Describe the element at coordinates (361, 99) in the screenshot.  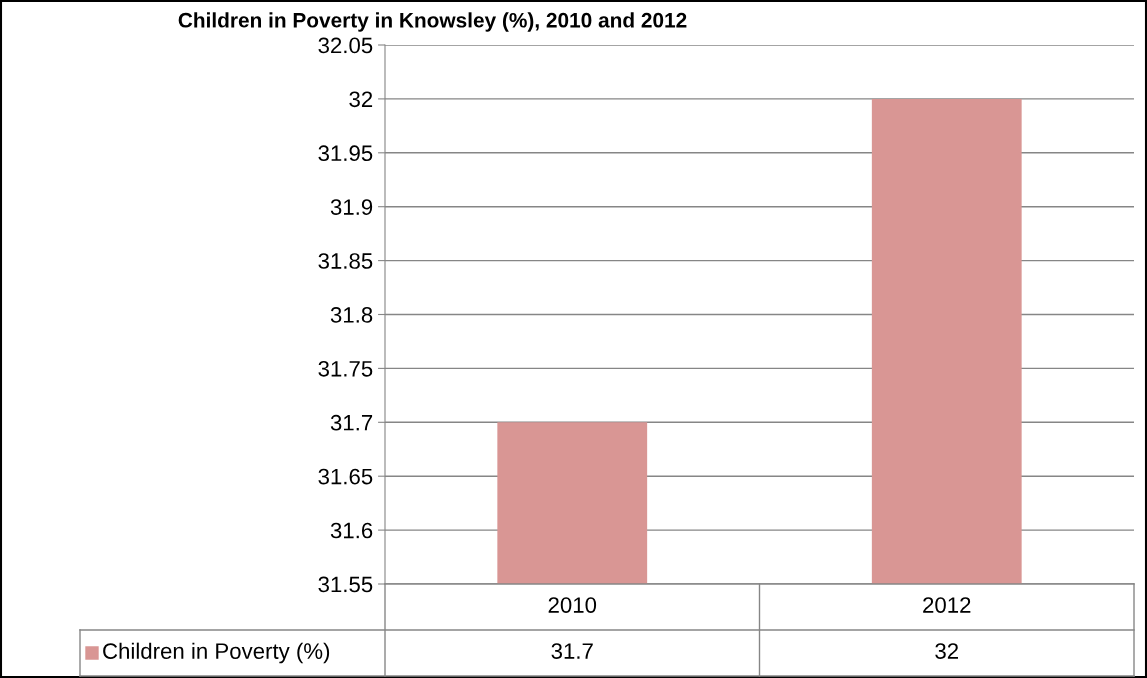
I see `y-tick-label: 32` at that location.